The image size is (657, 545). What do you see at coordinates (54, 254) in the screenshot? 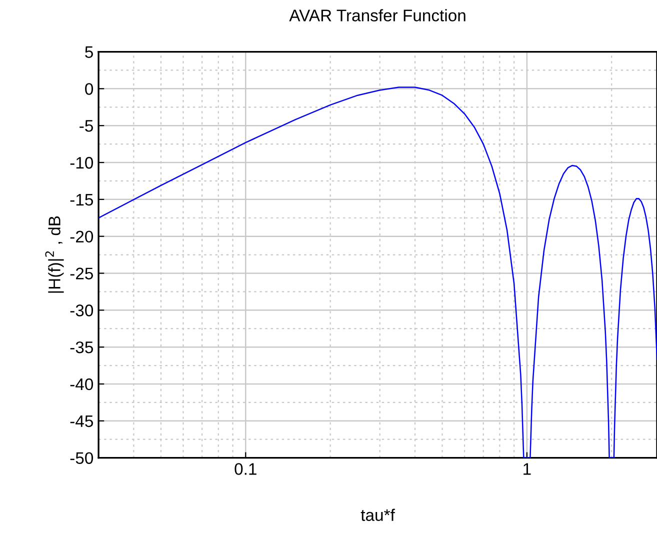
I see `y-axis-title: |H(f)|$^{2}$ , dB` at bounding box center [54, 254].